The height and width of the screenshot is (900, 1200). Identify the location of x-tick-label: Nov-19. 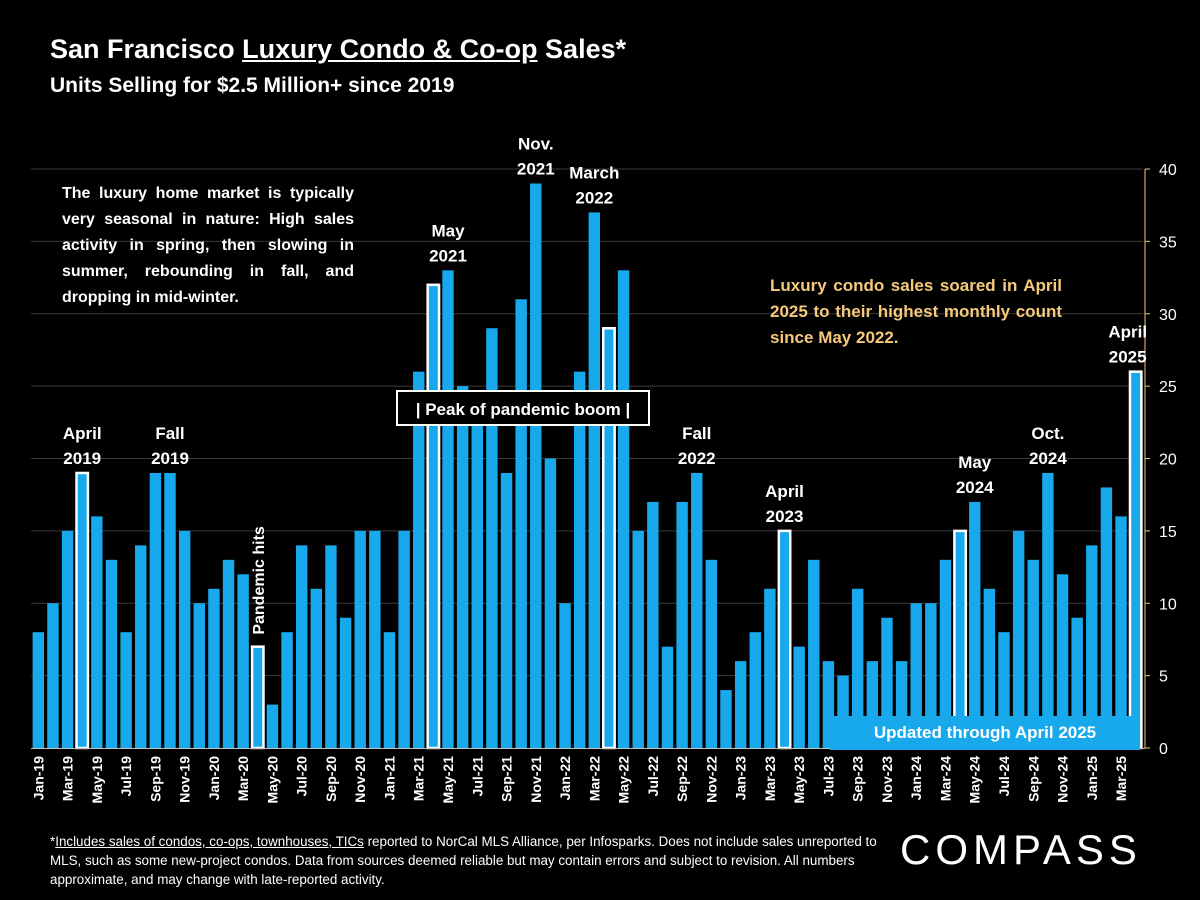
(185, 779).